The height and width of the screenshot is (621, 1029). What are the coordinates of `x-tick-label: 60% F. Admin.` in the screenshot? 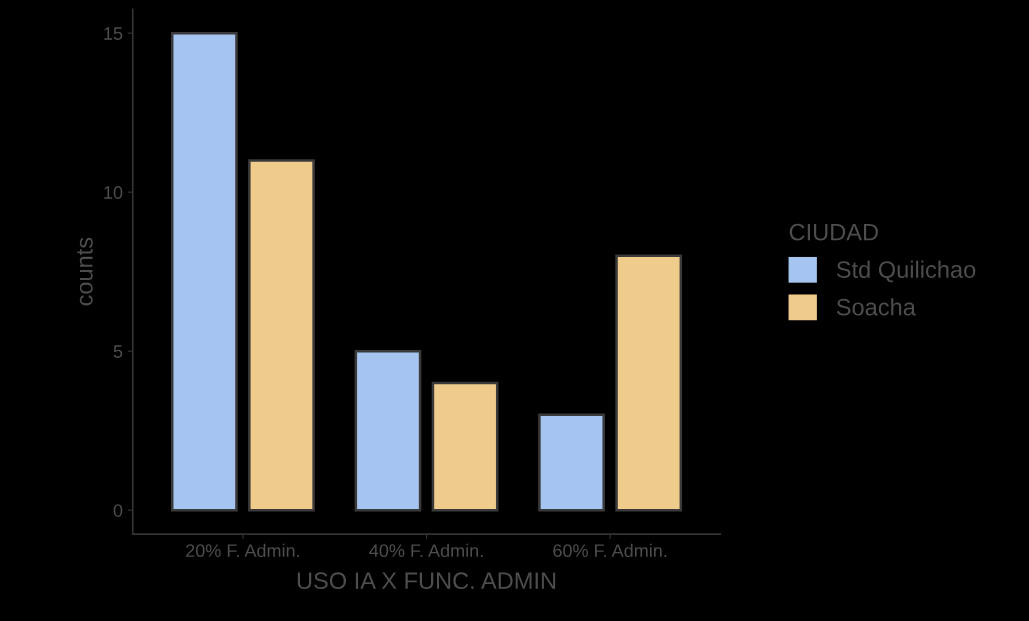 It's located at (610, 550).